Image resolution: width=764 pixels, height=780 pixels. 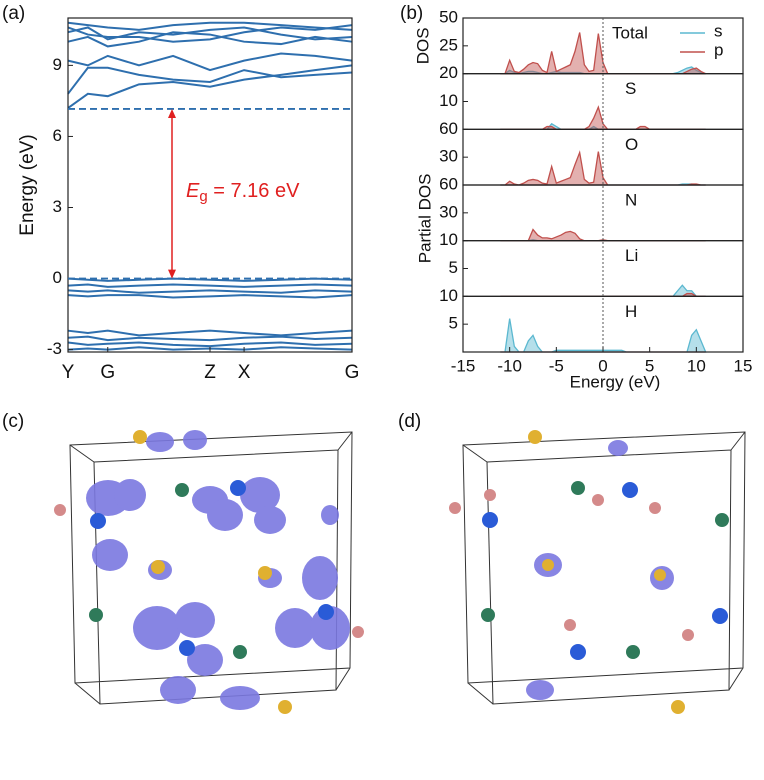 What do you see at coordinates (603, 213) in the screenshot?
I see `panel-frame` at bounding box center [603, 213].